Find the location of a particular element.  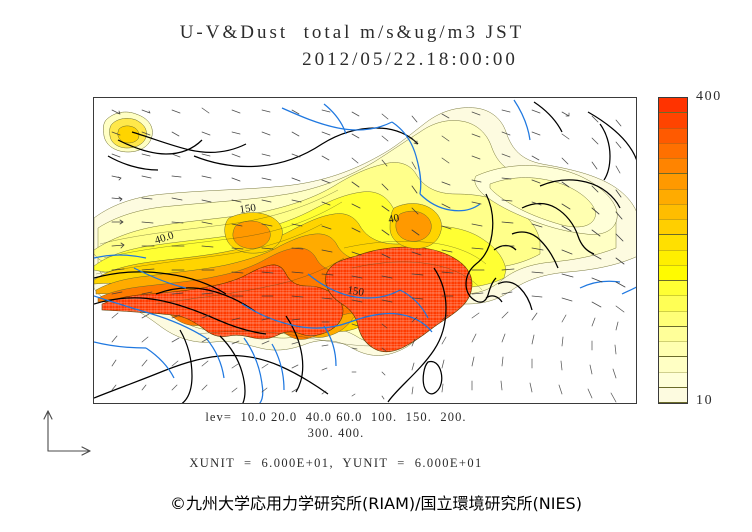

chart-datetime: 2012/05/22.18:00:00 is located at coordinates (410, 59).